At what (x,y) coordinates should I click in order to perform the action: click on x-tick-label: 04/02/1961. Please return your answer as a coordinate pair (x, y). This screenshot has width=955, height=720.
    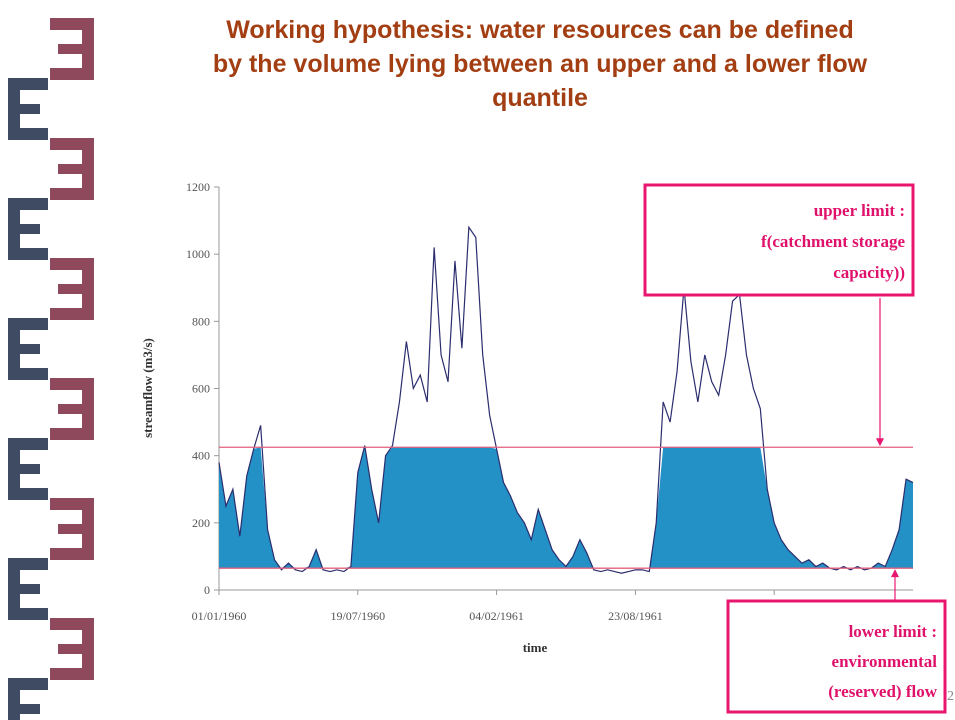
    Looking at the image, I should click on (496, 616).